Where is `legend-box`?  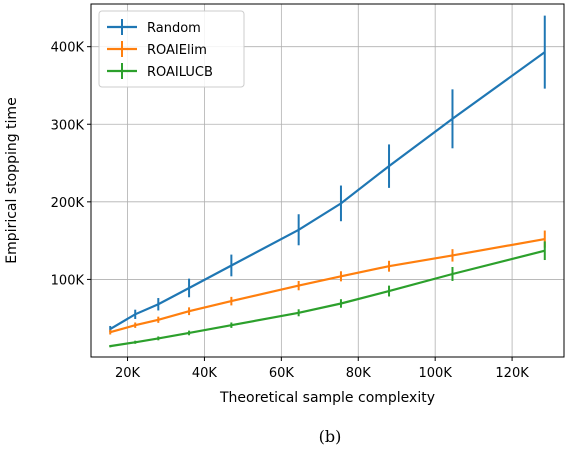 legend-box is located at coordinates (171, 49).